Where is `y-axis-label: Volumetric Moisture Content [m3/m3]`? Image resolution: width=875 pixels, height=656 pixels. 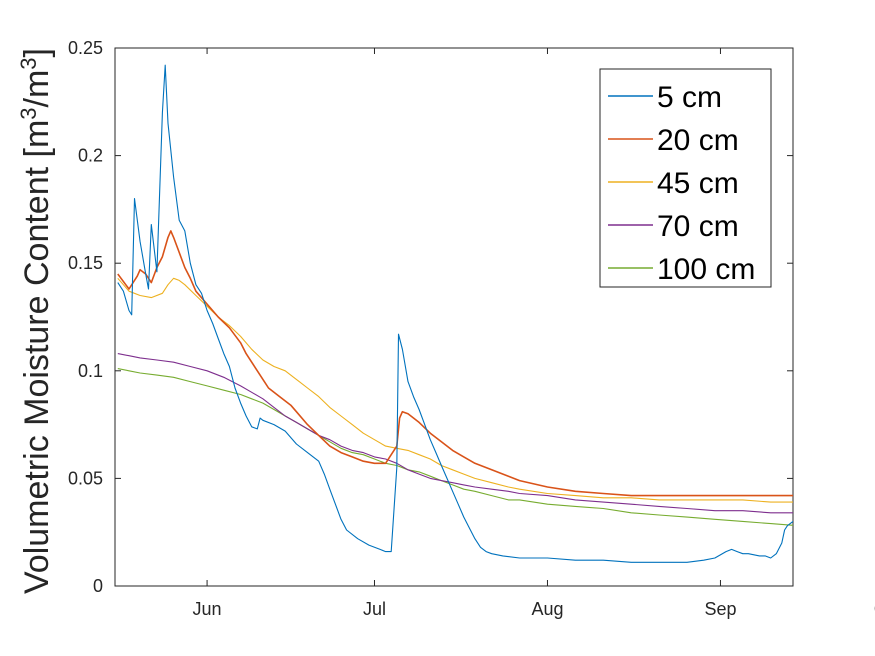 y-axis-label: Volumetric Moisture Content [m3/m3] is located at coordinates (36, 321).